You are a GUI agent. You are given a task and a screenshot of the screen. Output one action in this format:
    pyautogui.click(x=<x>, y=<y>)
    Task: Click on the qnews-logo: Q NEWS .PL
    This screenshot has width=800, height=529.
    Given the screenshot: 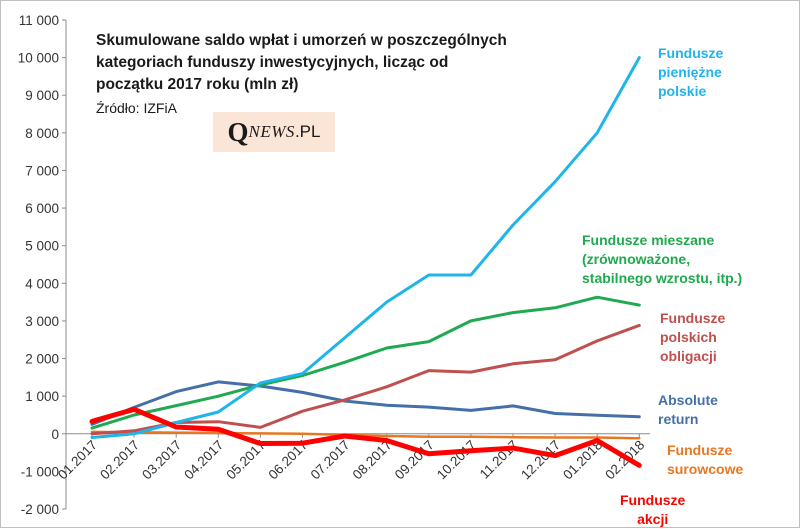 What is the action you would take?
    pyautogui.click(x=274, y=132)
    